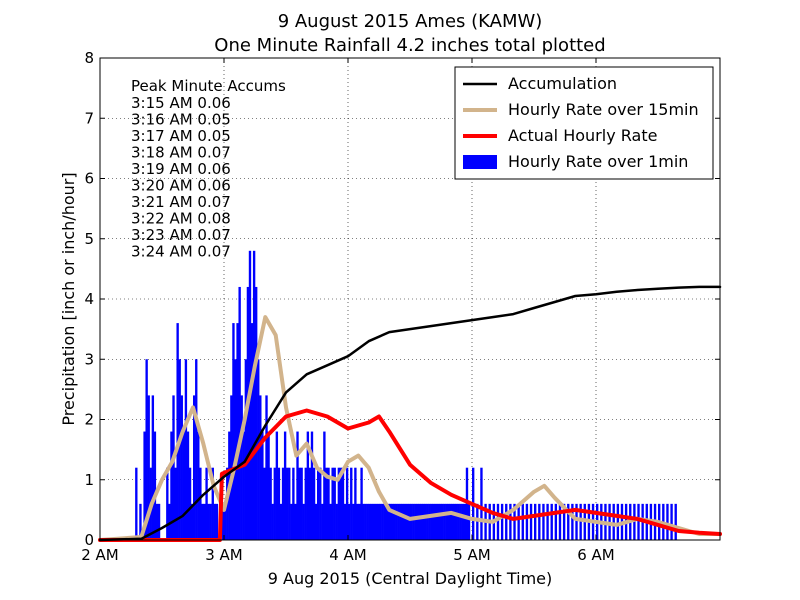 Image resolution: width=800 pixels, height=600 pixels. I want to click on x-tick-label: 2 AM, so click(100, 555).